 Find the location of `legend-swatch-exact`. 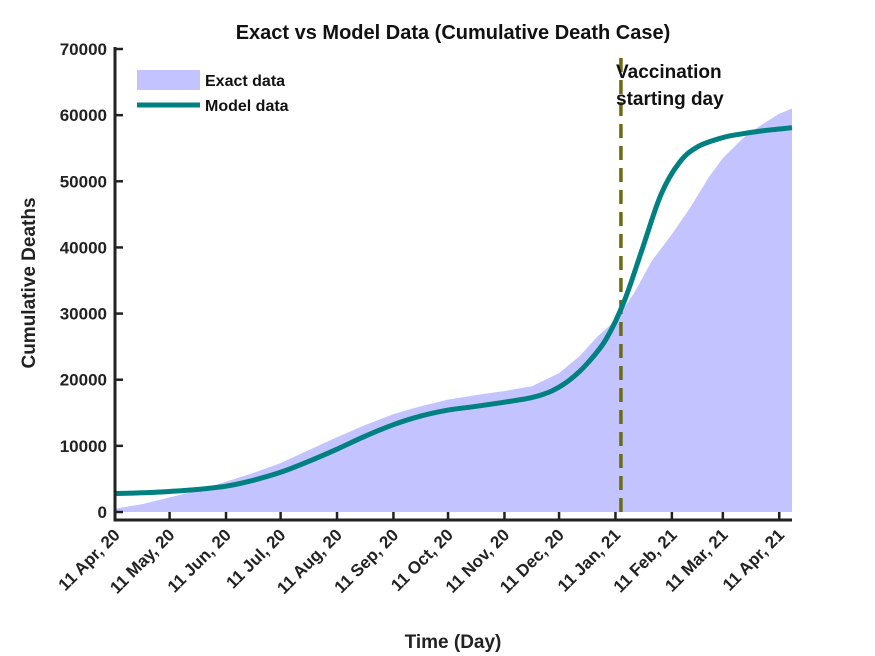

legend-swatch-exact is located at coordinates (168, 80).